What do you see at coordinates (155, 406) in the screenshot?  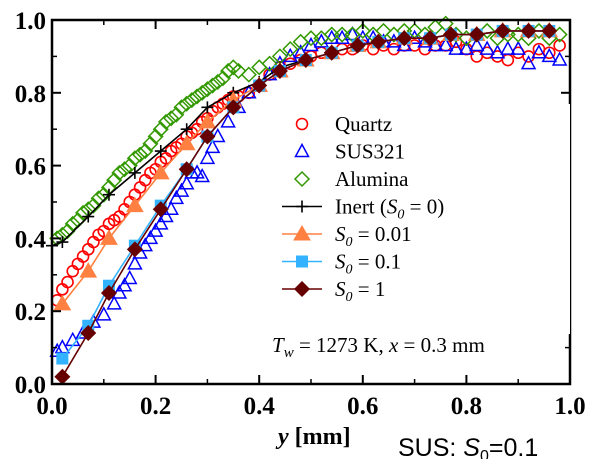 I see `x-tick-label: 0.2` at bounding box center [155, 406].